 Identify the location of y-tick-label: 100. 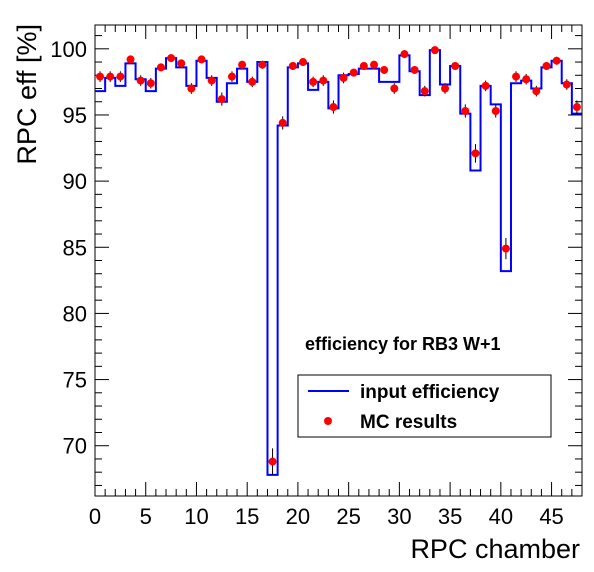
(68, 49).